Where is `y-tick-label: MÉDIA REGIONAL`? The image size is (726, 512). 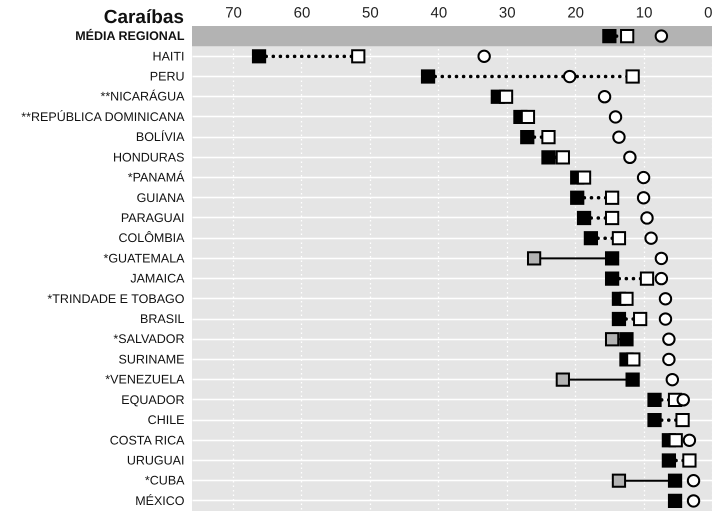 y-tick-label: MÉDIA REGIONAL is located at coordinates (130, 36).